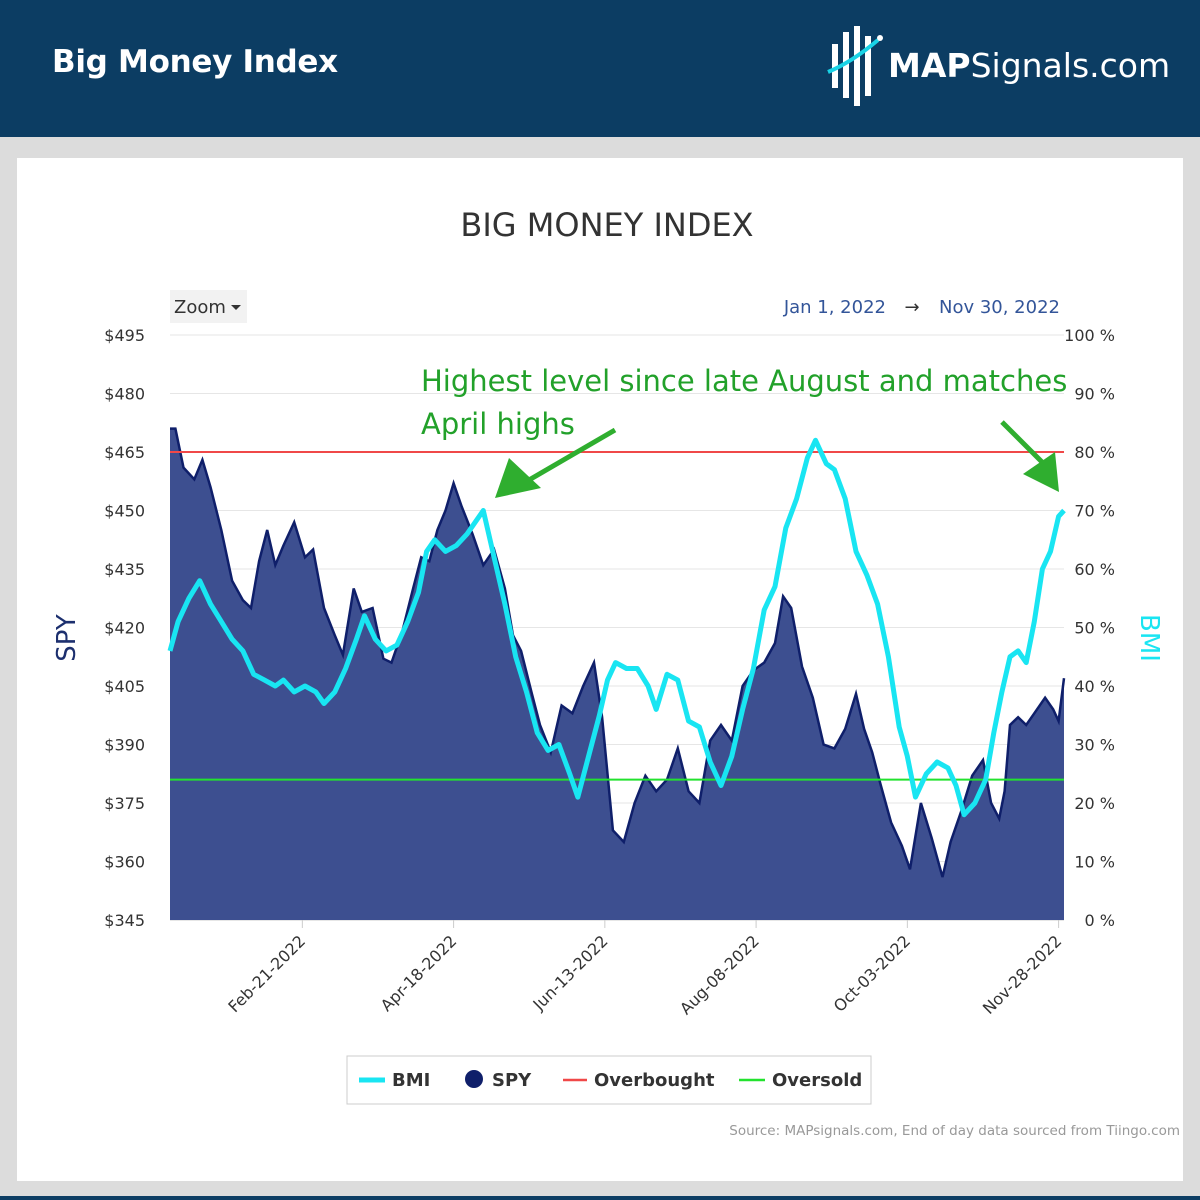 Image resolution: width=1200 pixels, height=1200 pixels. Describe the element at coordinates (124, 394) in the screenshot. I see `y-tick-left: $480` at that location.